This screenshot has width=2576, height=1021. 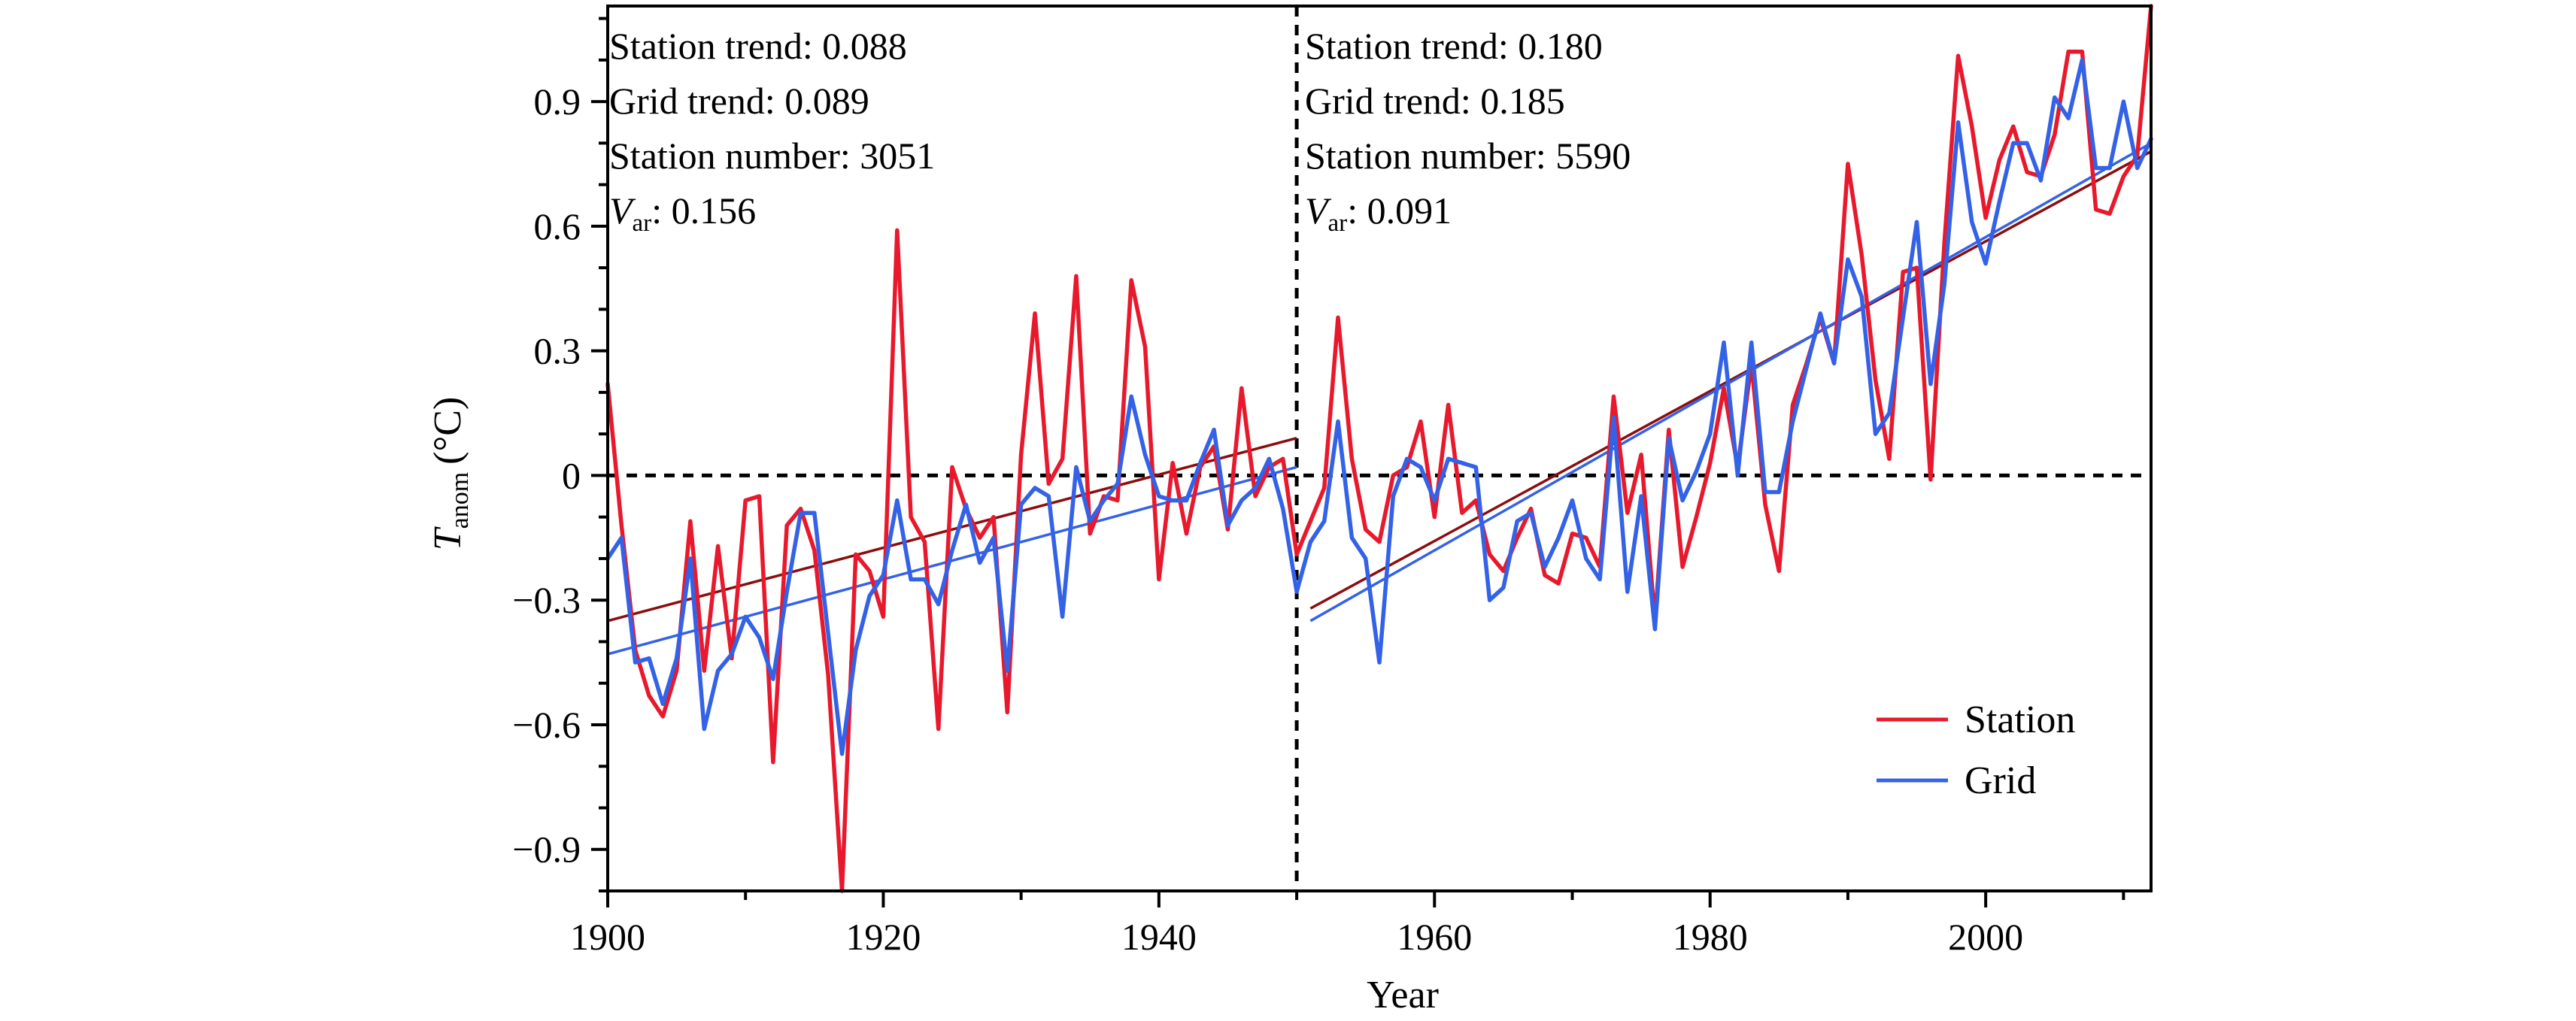 I want to click on y-tick-label: 0.9, so click(x=557, y=101).